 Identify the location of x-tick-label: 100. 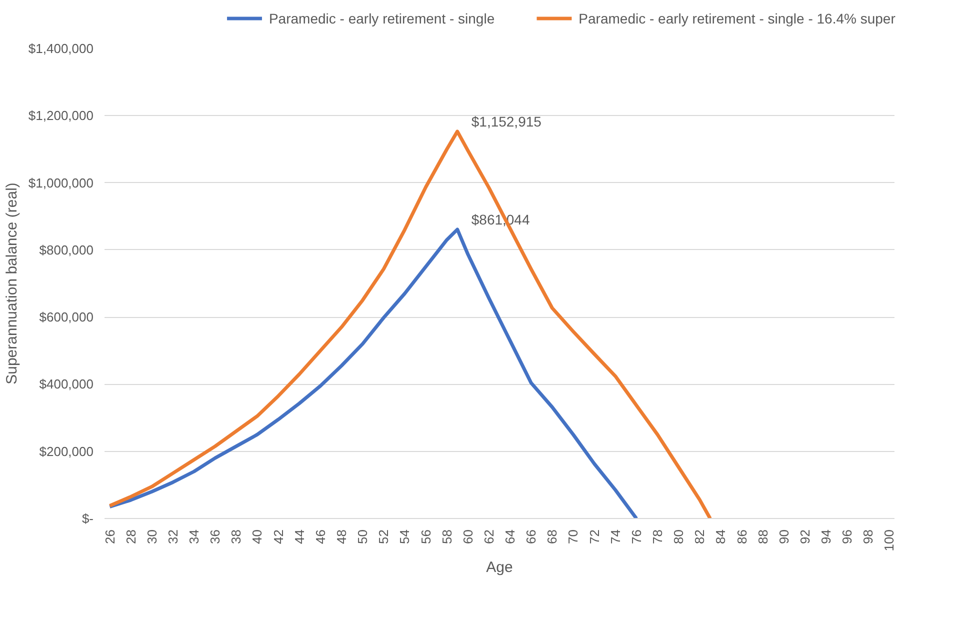
(889, 540).